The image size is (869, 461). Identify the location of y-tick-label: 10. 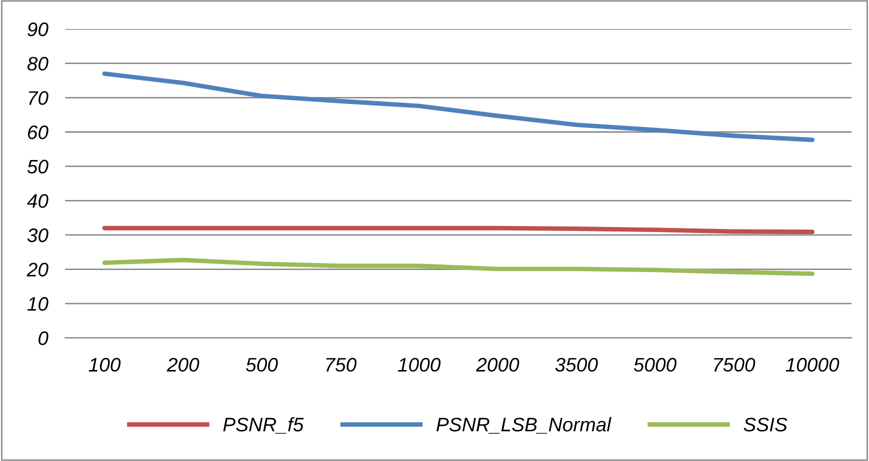
(37, 304).